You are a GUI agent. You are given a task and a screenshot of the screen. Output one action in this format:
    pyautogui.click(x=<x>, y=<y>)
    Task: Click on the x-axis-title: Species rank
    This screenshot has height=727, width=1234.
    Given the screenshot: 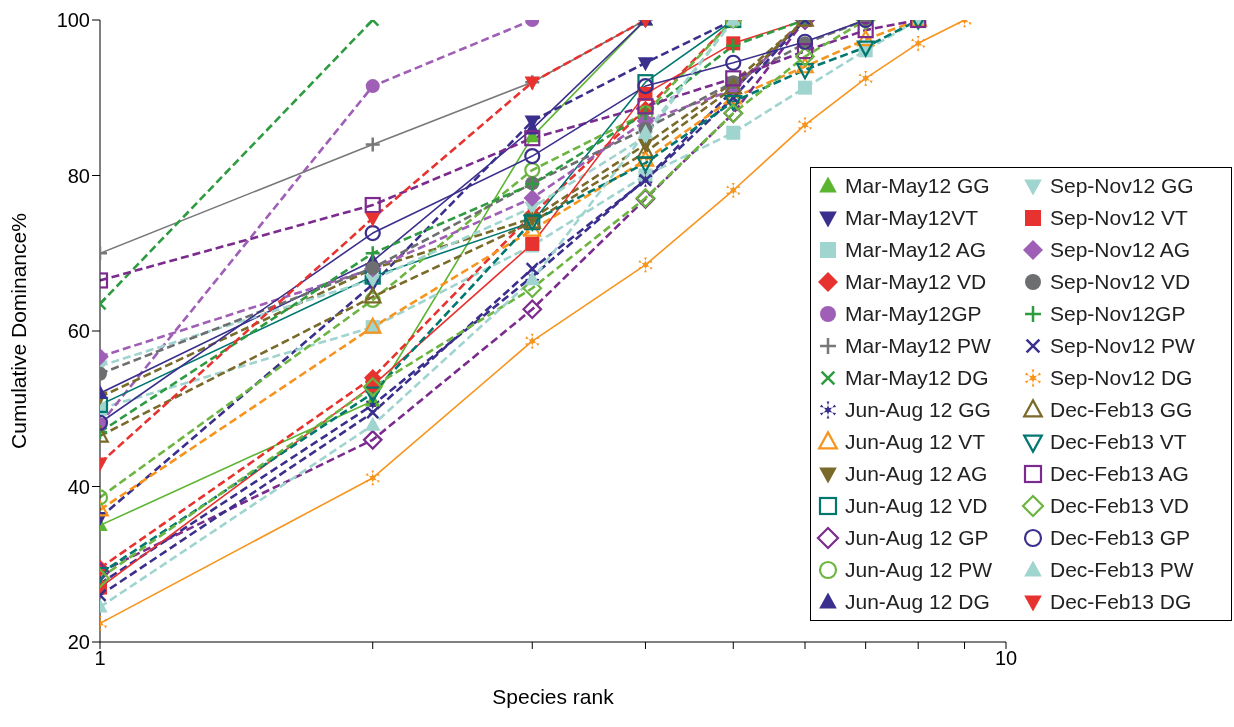 What is the action you would take?
    pyautogui.click(x=553, y=696)
    